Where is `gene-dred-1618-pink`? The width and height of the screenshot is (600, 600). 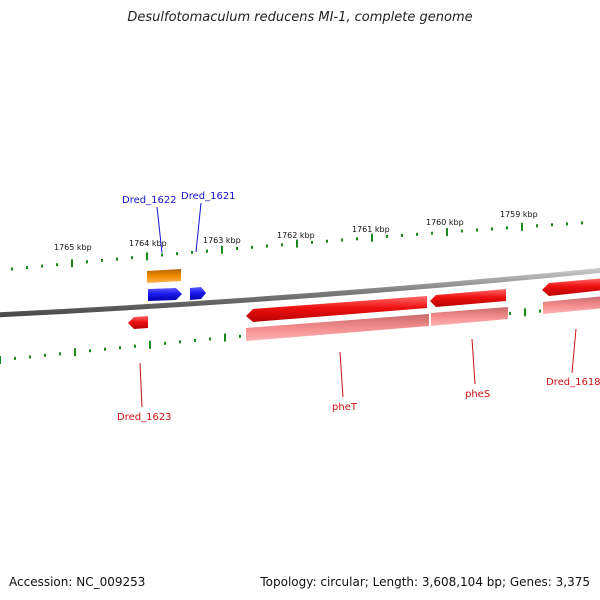 gene-dred-1618-pink is located at coordinates (571, 305).